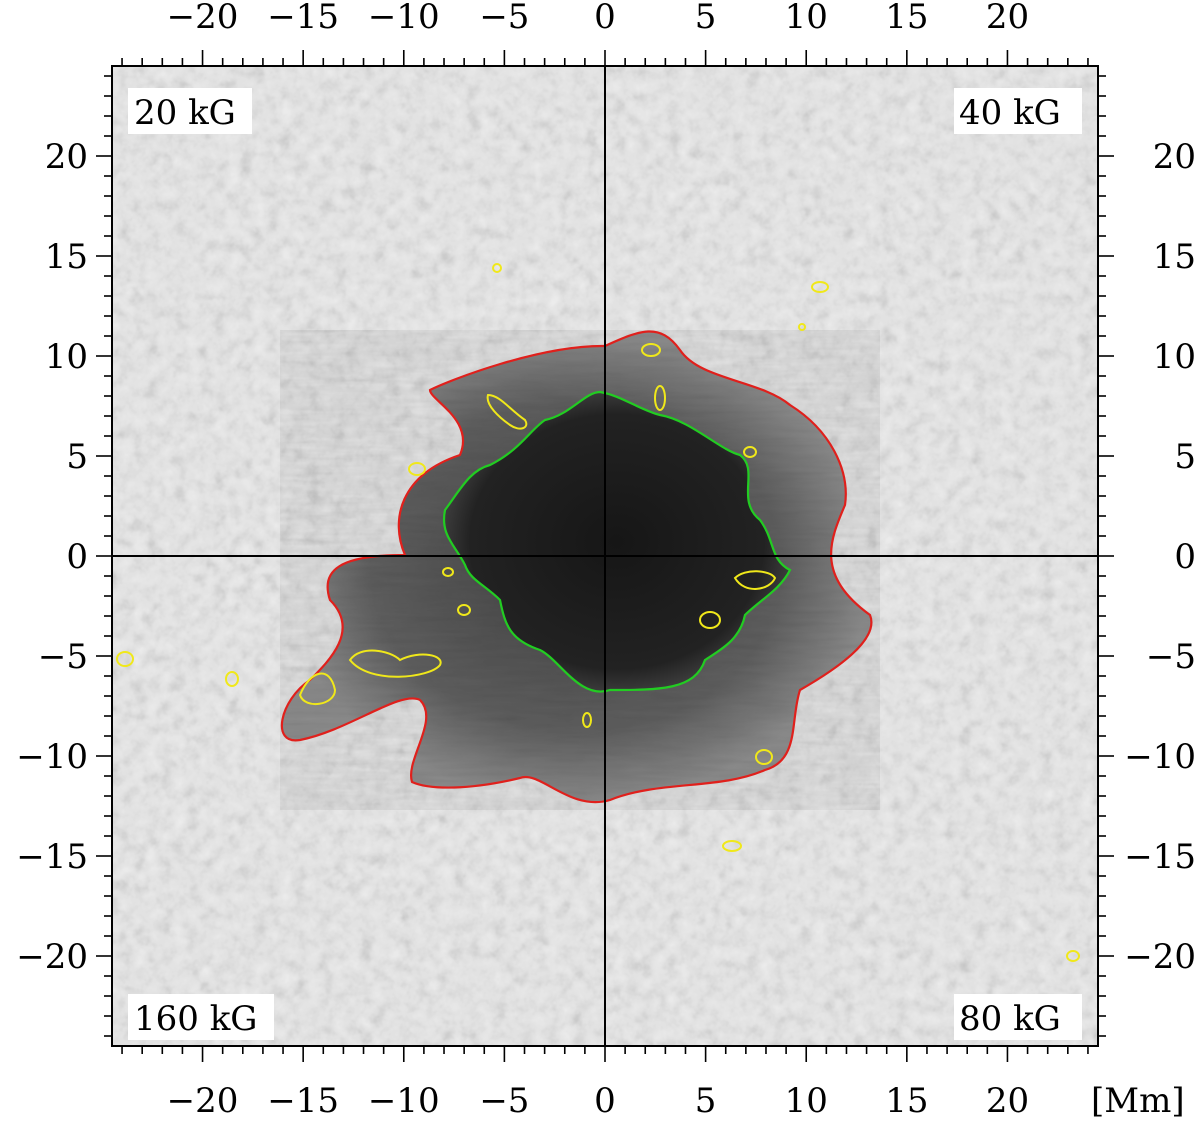 The image size is (1200, 1128). I want to click on y-tick-label-left: −15, so click(52, 857).